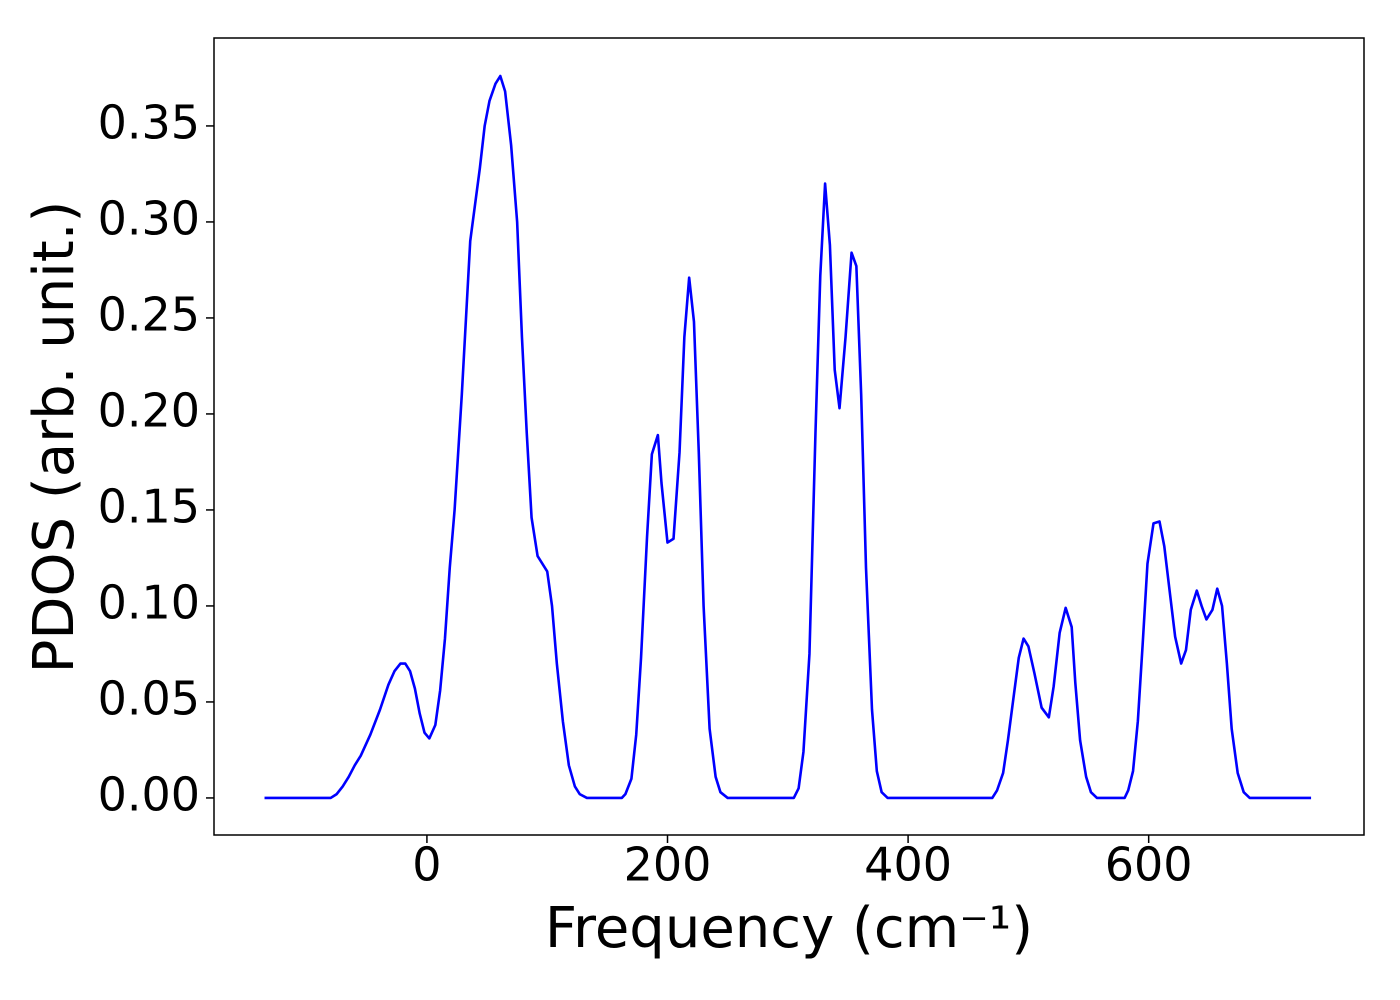 The height and width of the screenshot is (1000, 1400). Describe the element at coordinates (149, 794) in the screenshot. I see `y-tick-label: 0.00` at that location.